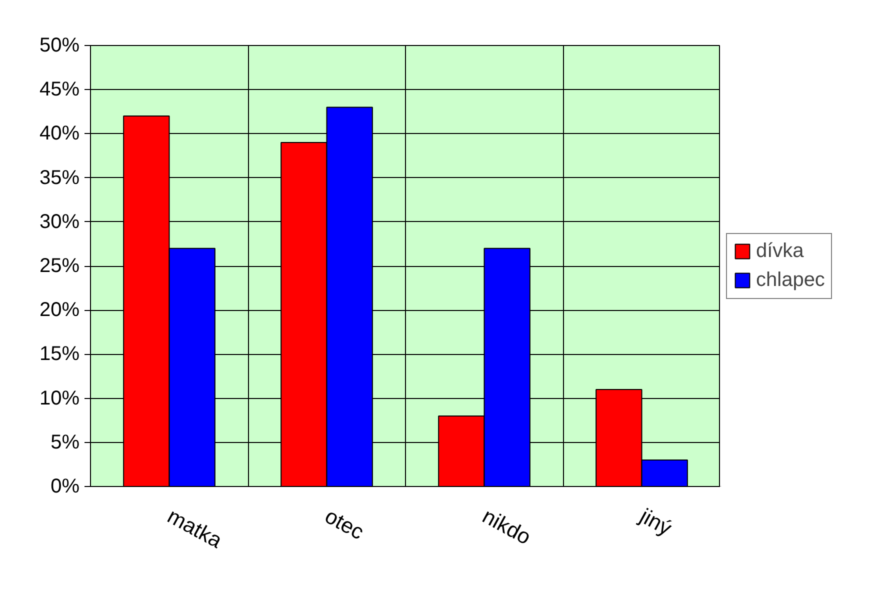  What do you see at coordinates (65, 487) in the screenshot?
I see `y-tick-label: 0%` at bounding box center [65, 487].